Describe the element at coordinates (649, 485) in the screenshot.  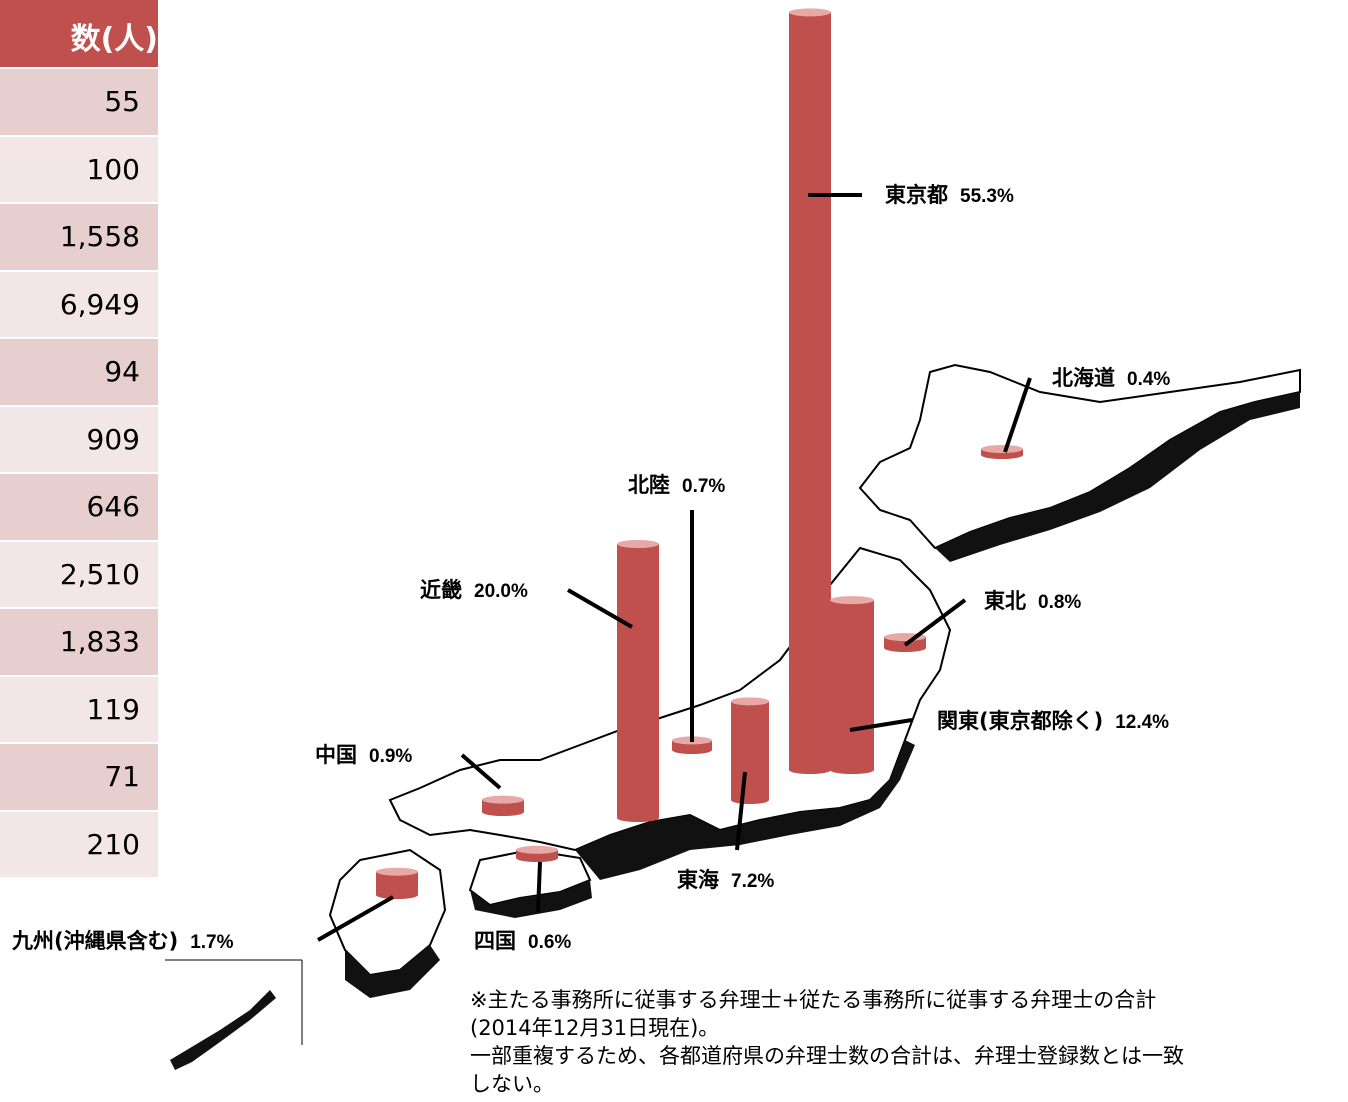
I see `region-name: 北陸` at that location.